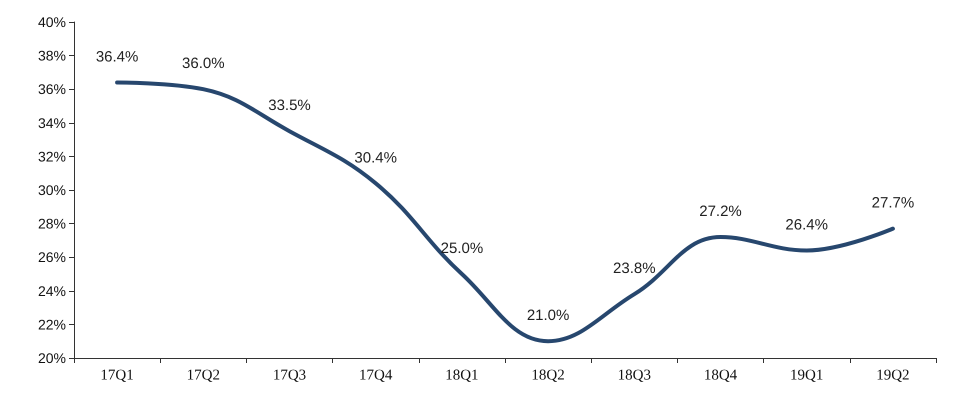  Describe the element at coordinates (807, 376) in the screenshot. I see `x-tick-label: 19Q1` at that location.